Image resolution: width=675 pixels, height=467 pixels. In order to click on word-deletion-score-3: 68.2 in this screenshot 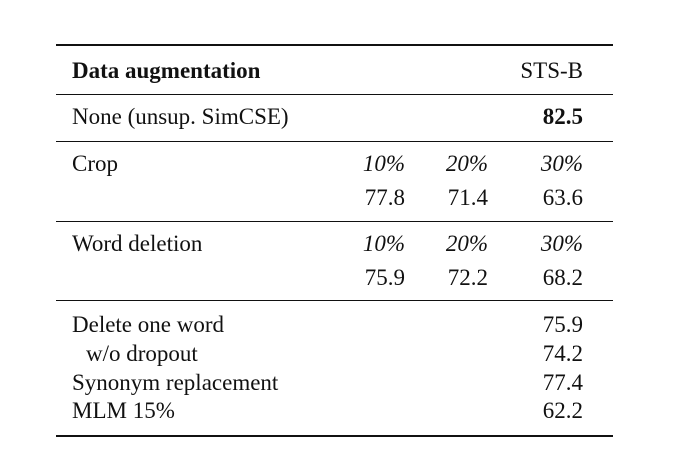, I will do `click(562, 277)`.